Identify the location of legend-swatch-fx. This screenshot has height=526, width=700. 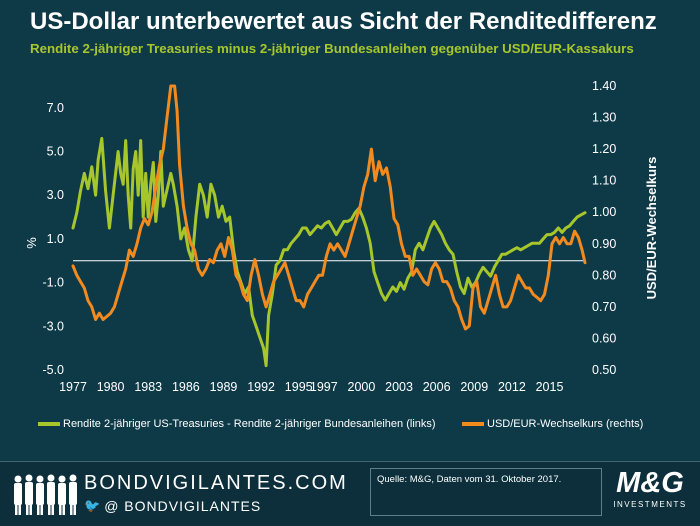
(473, 424).